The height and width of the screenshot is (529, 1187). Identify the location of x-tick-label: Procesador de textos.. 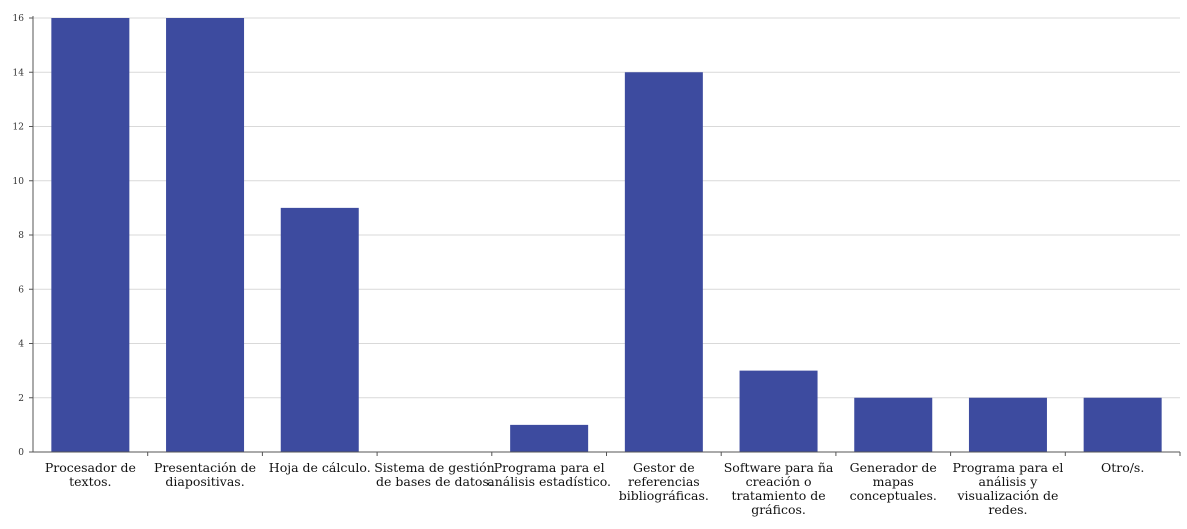
(90, 474).